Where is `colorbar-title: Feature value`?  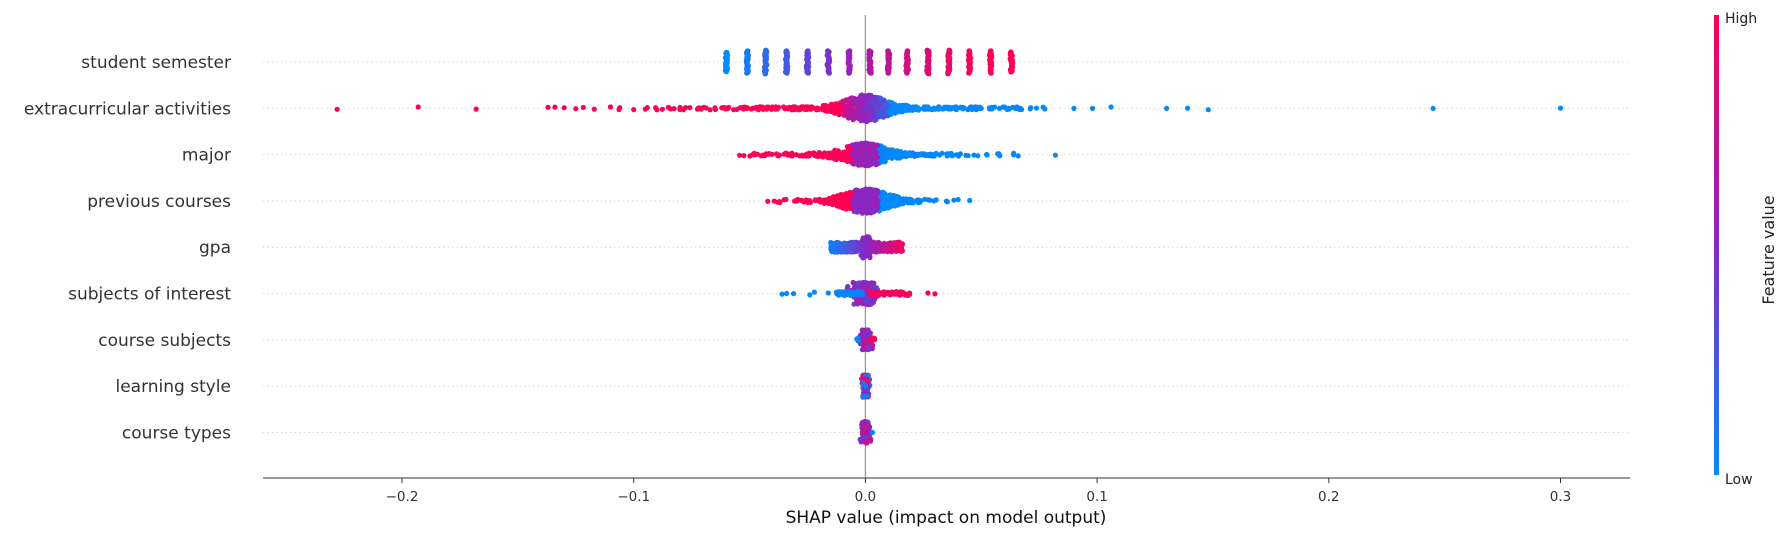 colorbar-title: Feature value is located at coordinates (1768, 249).